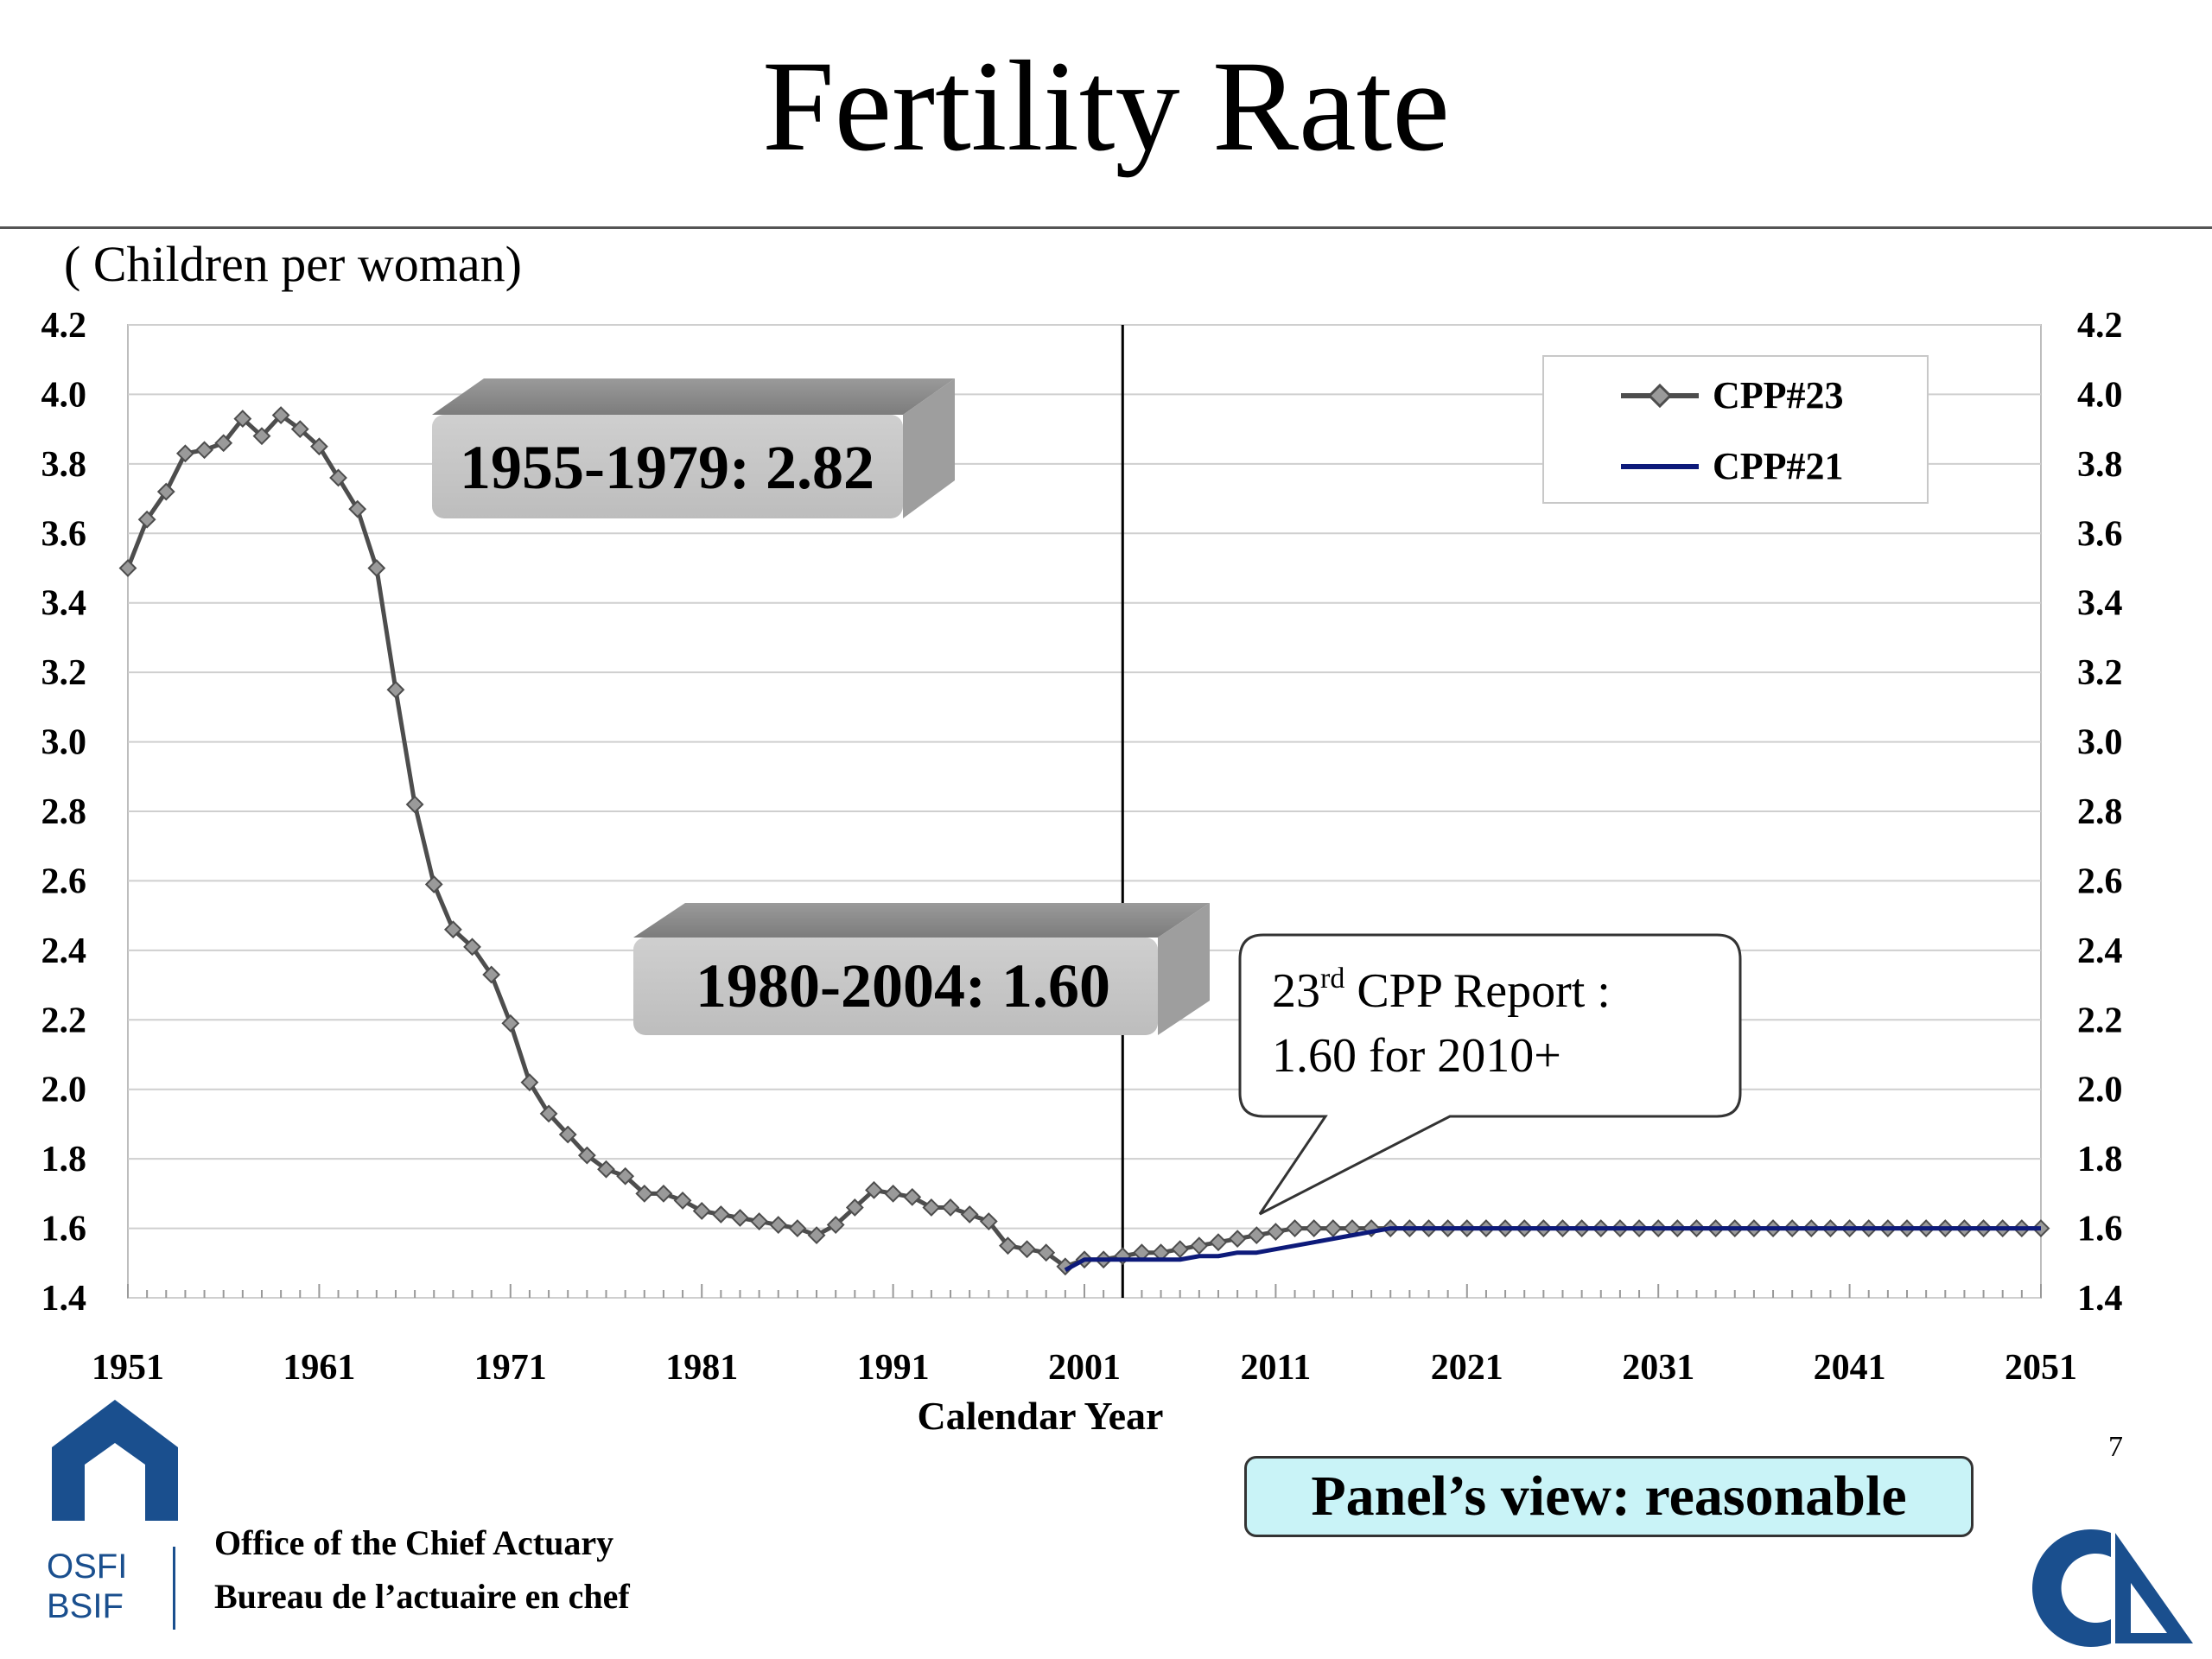 This screenshot has height=1659, width=2212. I want to click on box-1980-2004-label: 1980-2004: 1.60, so click(903, 986).